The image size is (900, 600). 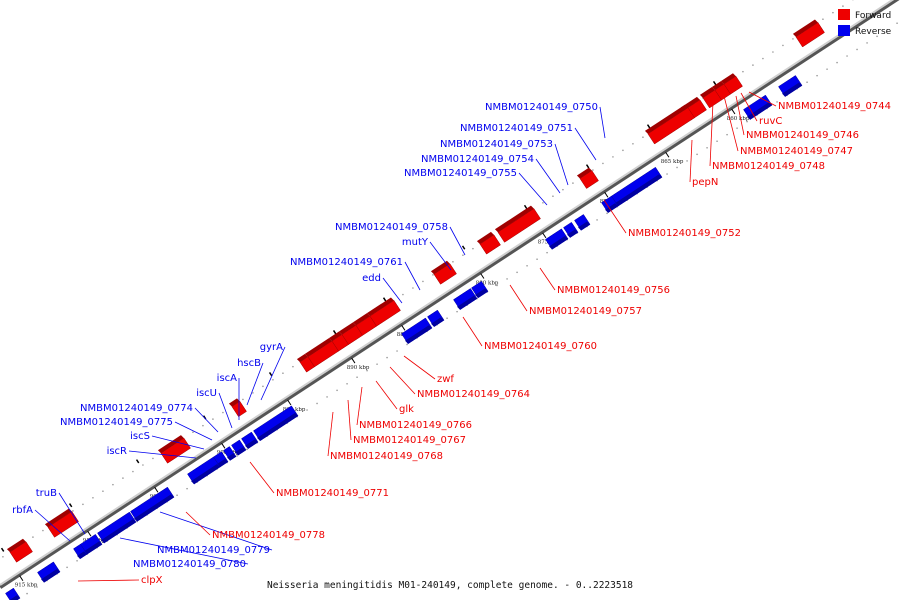 I want to click on svg-text: iscU, so click(x=206, y=393).